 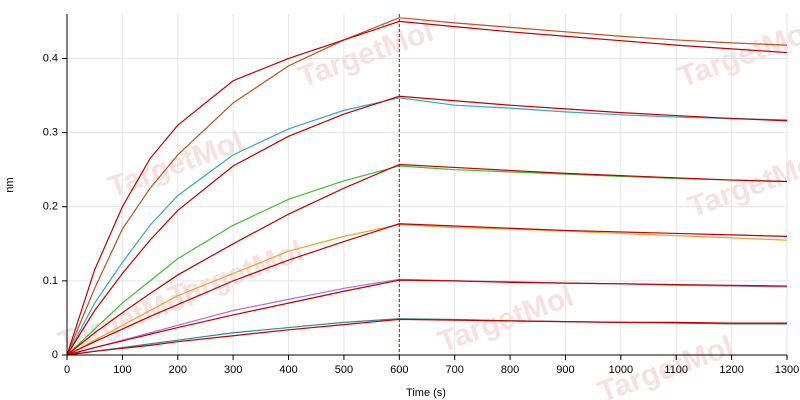 I want to click on x-tick-label: 200, so click(x=178, y=370).